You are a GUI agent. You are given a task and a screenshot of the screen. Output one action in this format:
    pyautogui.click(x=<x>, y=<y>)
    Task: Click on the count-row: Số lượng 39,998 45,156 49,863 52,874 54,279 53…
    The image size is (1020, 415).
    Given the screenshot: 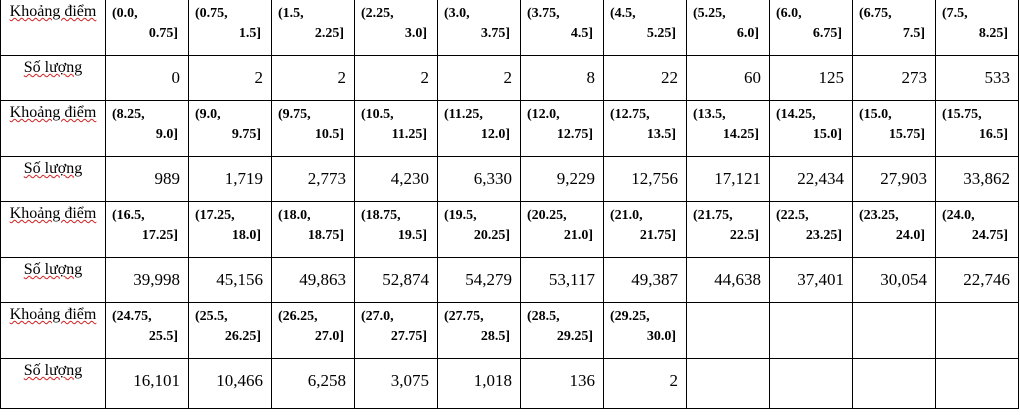 What is the action you would take?
    pyautogui.click(x=509, y=280)
    